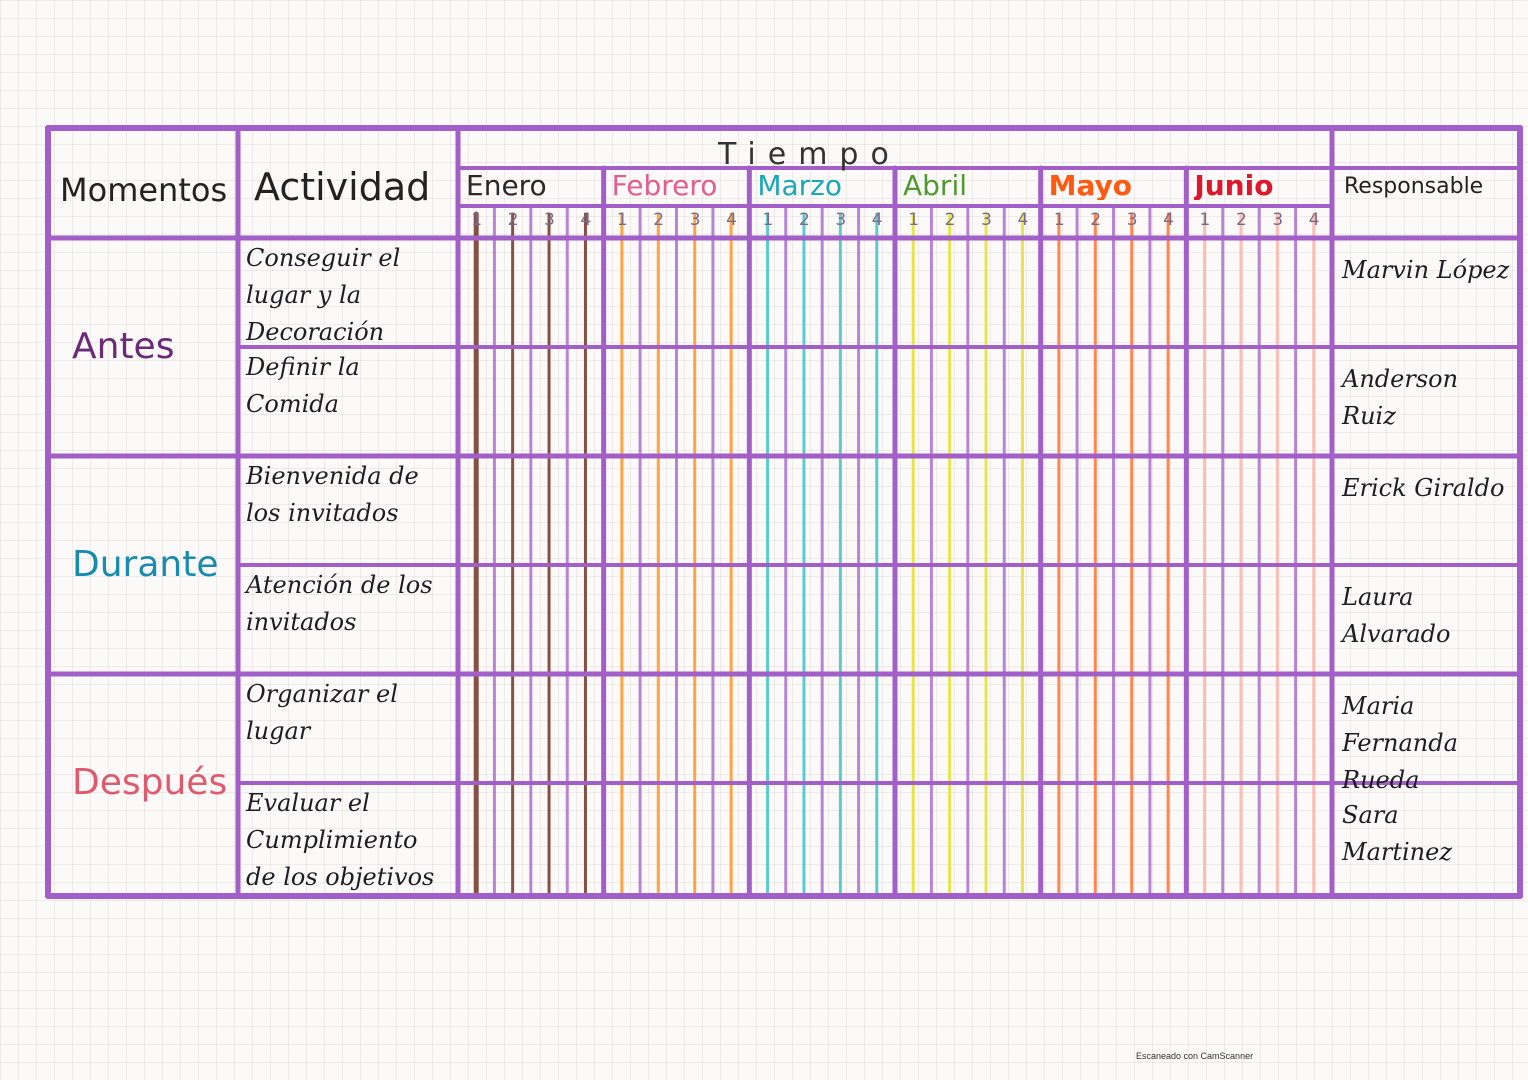 This screenshot has width=1528, height=1080. Describe the element at coordinates (144, 190) in the screenshot. I see `header-momentos: Momentos` at that location.